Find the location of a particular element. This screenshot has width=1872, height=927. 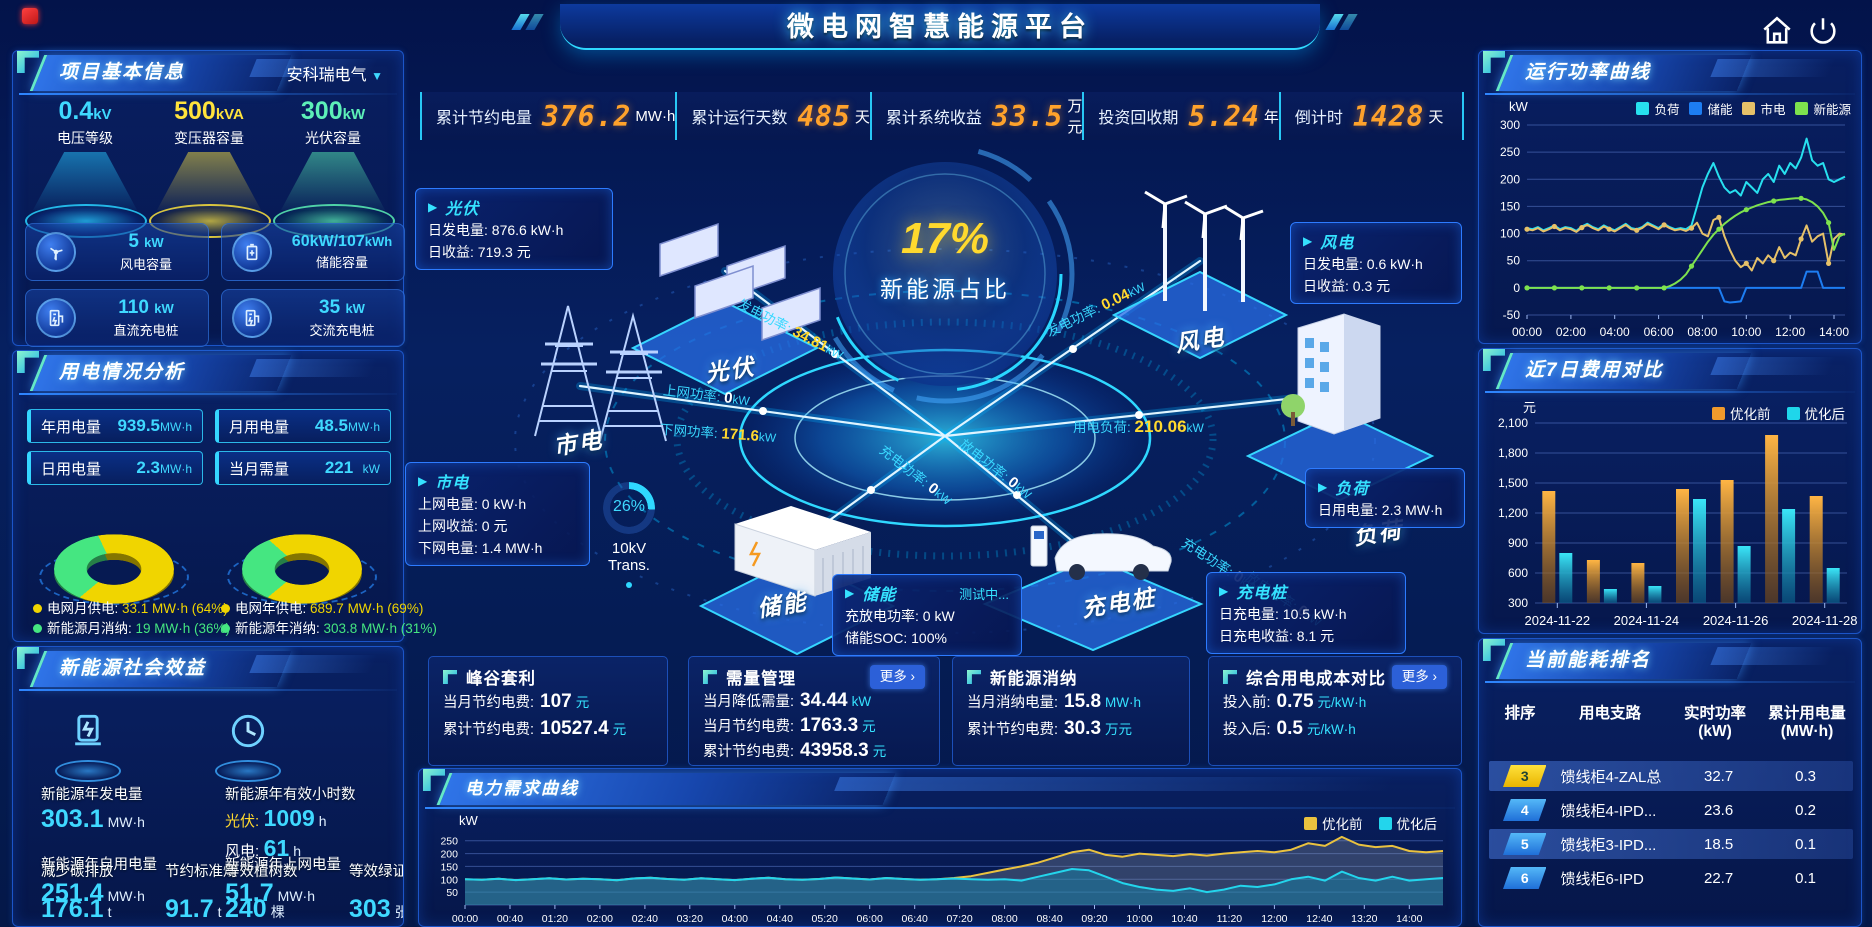

svg-text: 03:20 is located at coordinates (690, 919).